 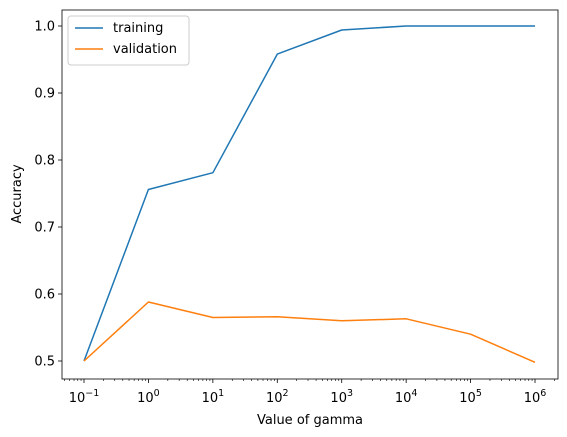 I want to click on y-axis-label: Accuracy, so click(x=17, y=194).